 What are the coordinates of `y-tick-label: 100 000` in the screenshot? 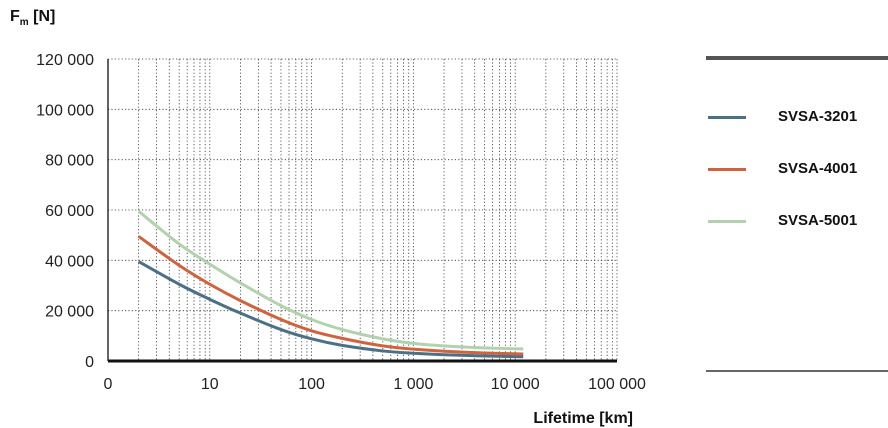 It's located at (65, 110).